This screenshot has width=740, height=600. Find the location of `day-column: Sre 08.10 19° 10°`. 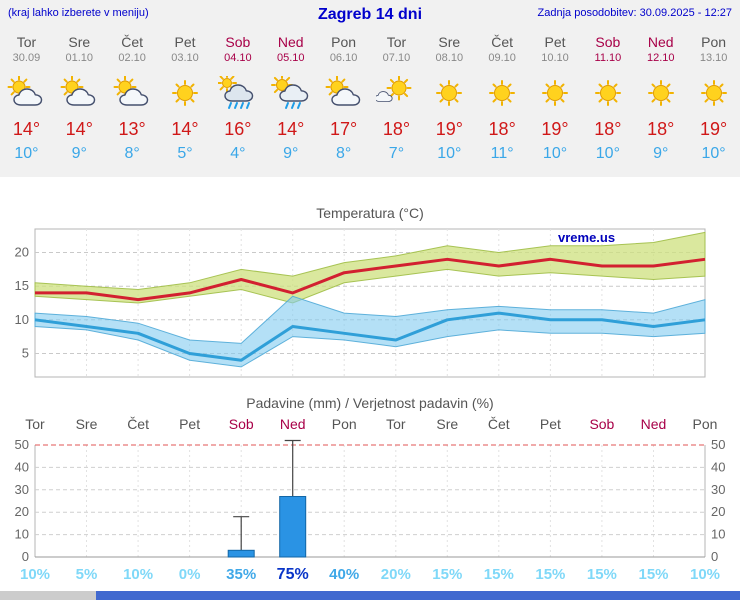

day-column: Sre 08.10 19° 10° is located at coordinates (449, 98).